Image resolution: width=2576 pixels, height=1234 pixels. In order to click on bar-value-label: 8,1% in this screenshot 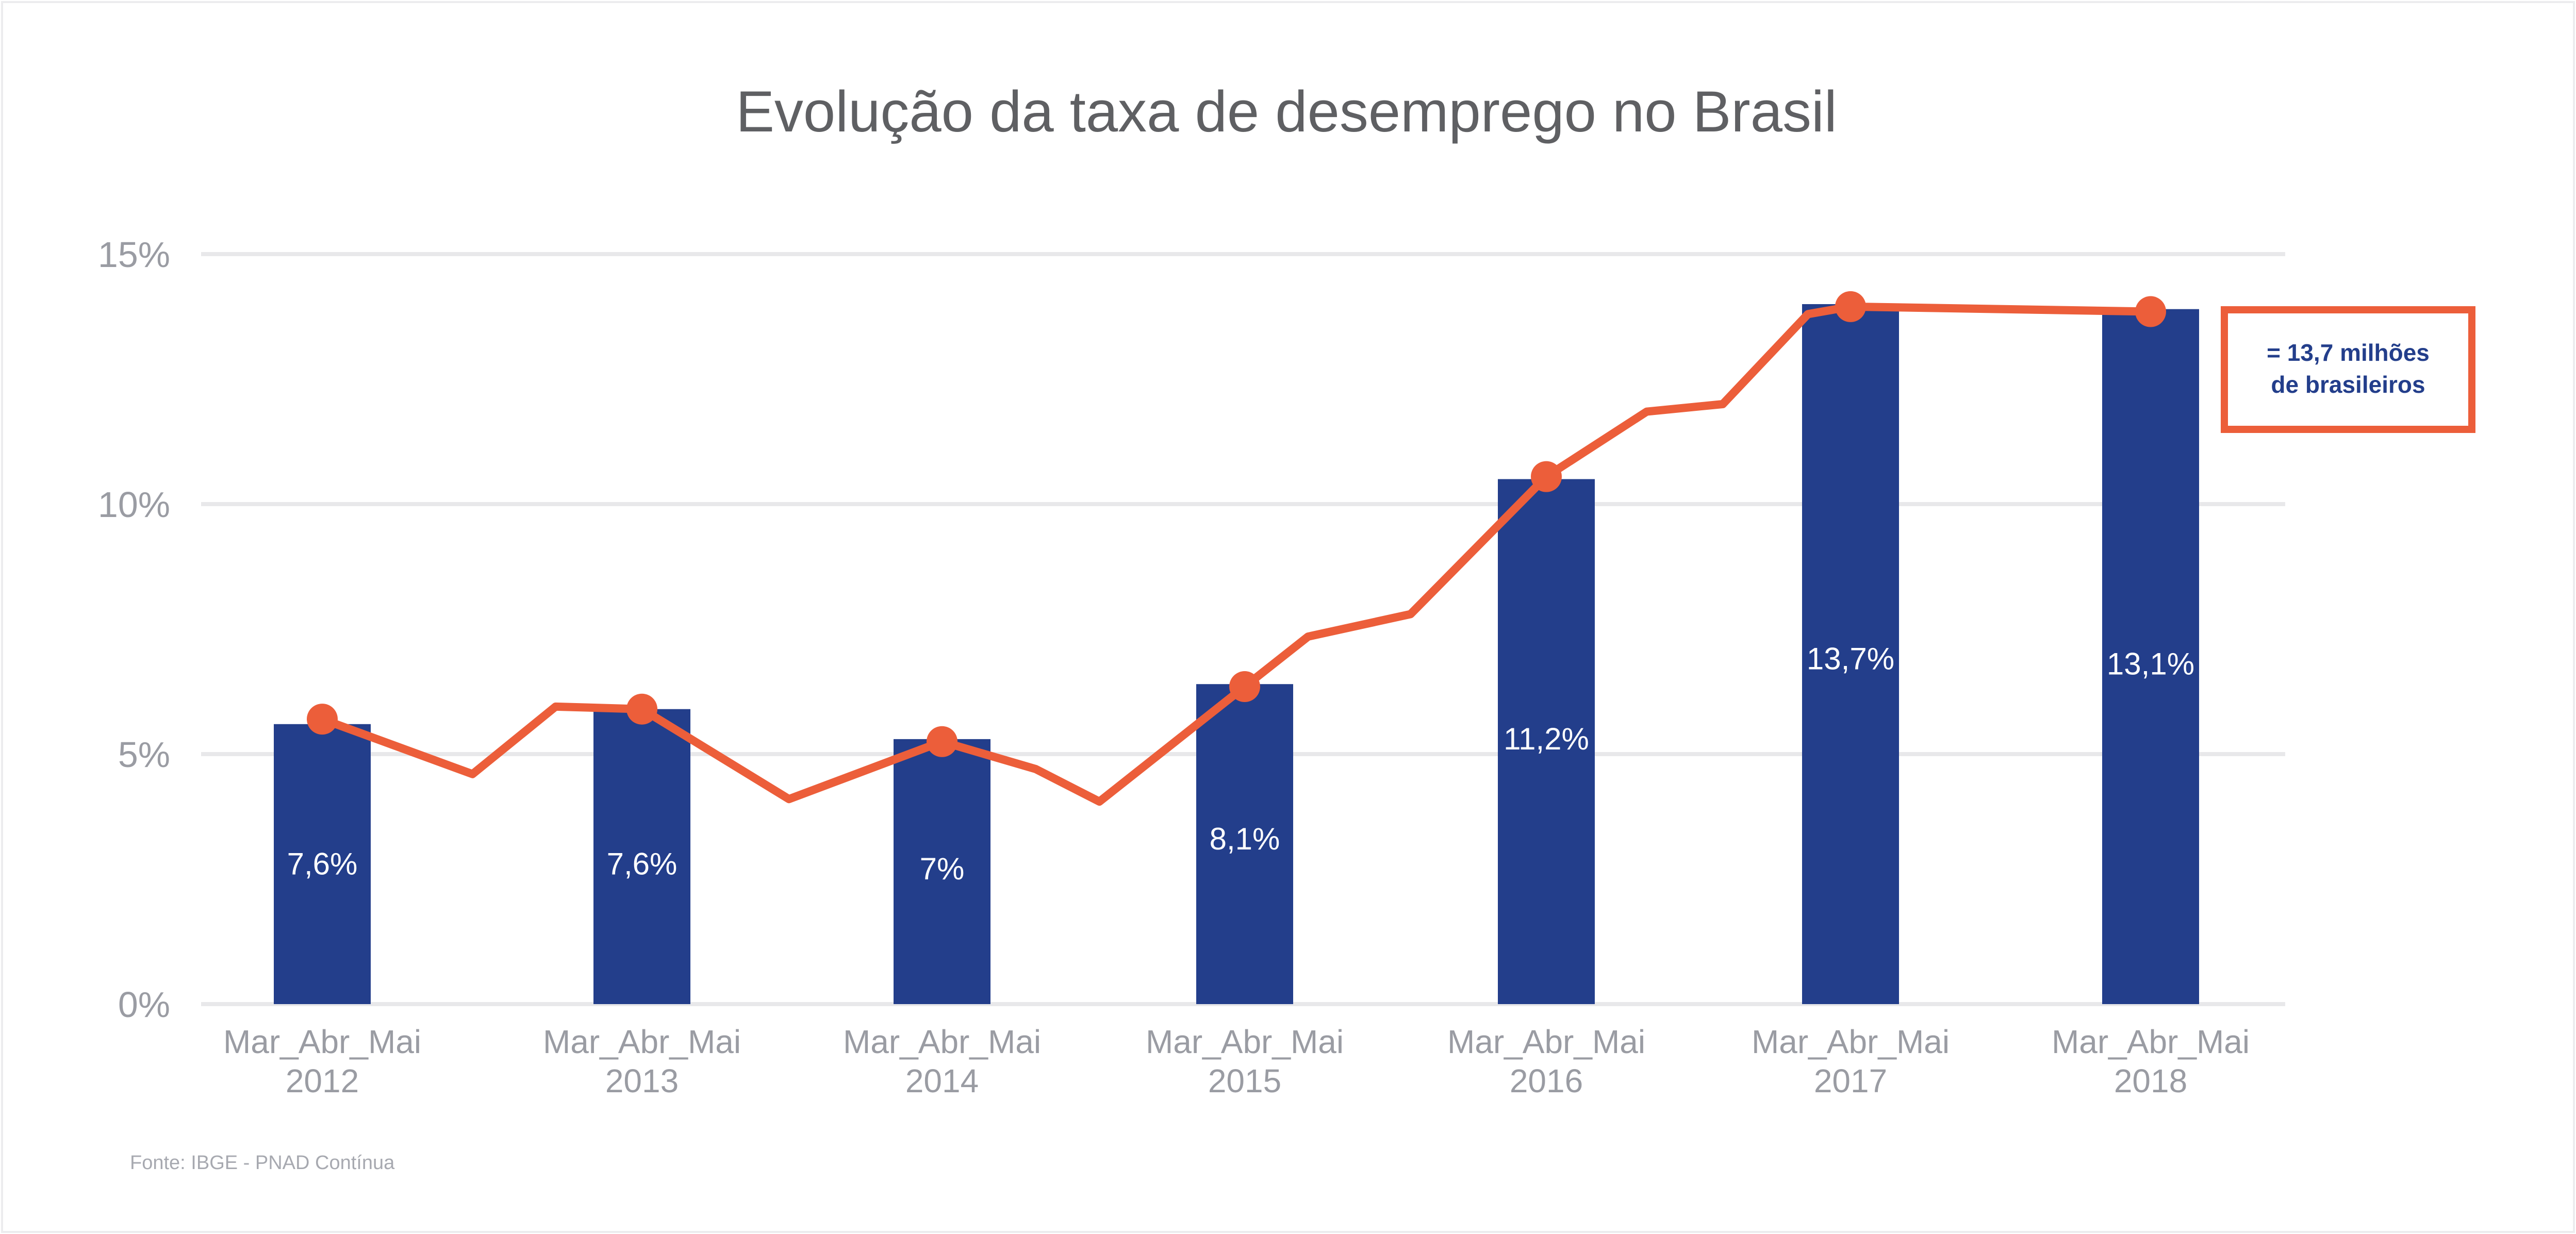, I will do `click(1245, 839)`.